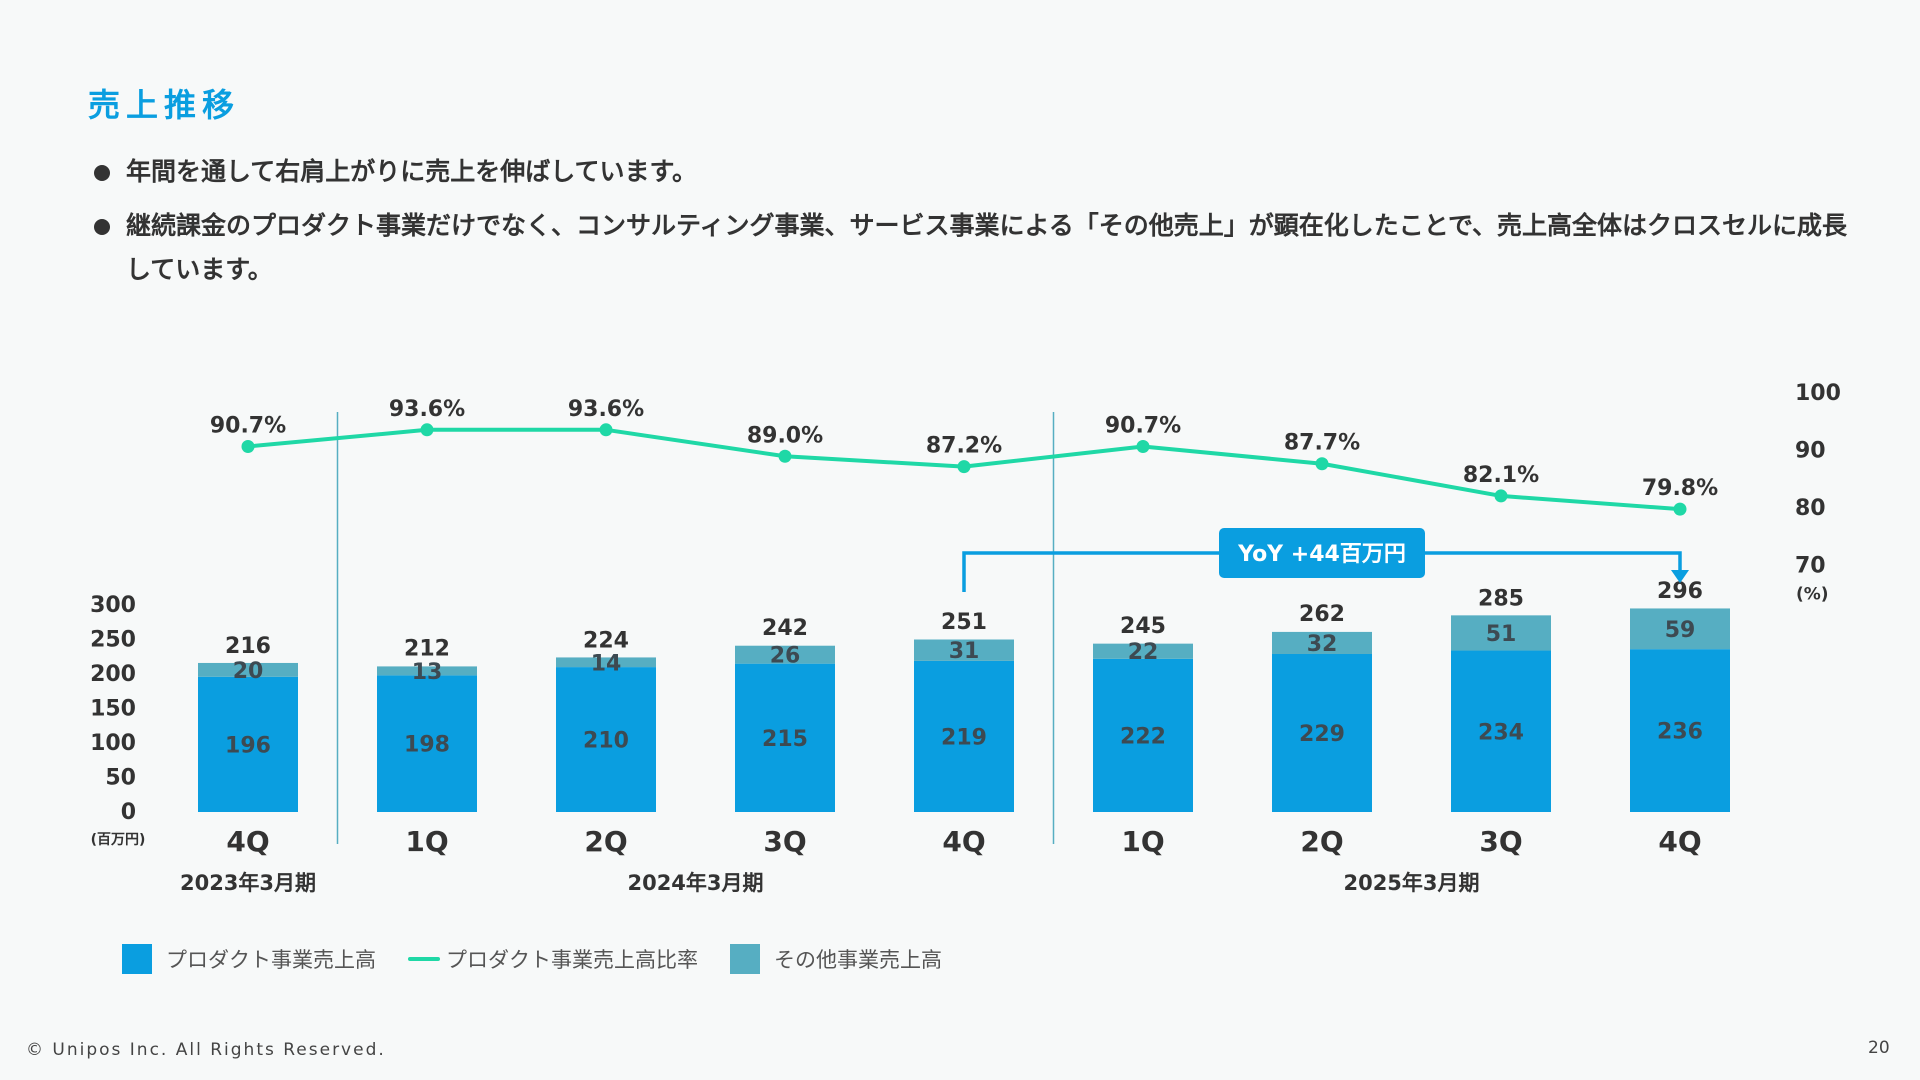 The image size is (1920, 1080). I want to click on bar-label-product-sales: 236, so click(1680, 732).